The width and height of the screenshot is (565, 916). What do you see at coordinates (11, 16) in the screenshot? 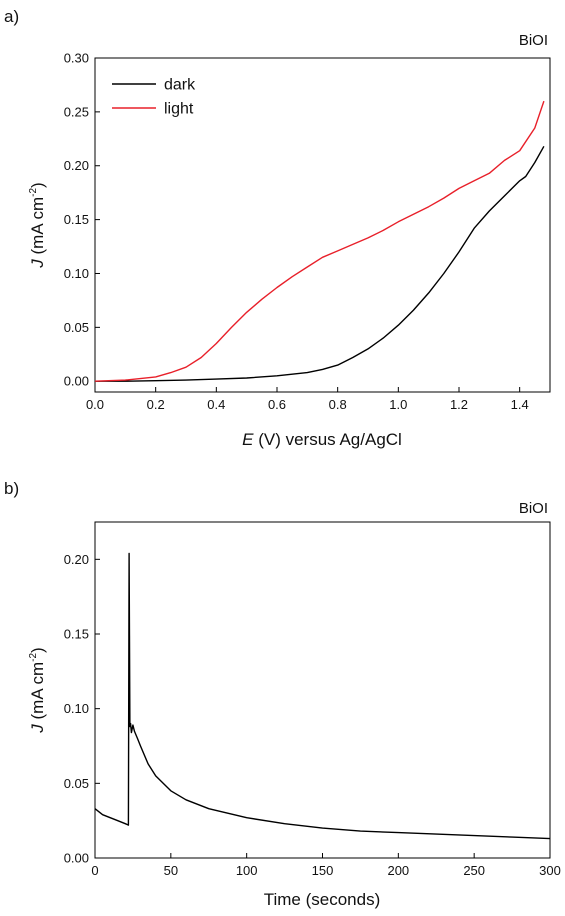
I see `panel-label-a: a)` at bounding box center [11, 16].